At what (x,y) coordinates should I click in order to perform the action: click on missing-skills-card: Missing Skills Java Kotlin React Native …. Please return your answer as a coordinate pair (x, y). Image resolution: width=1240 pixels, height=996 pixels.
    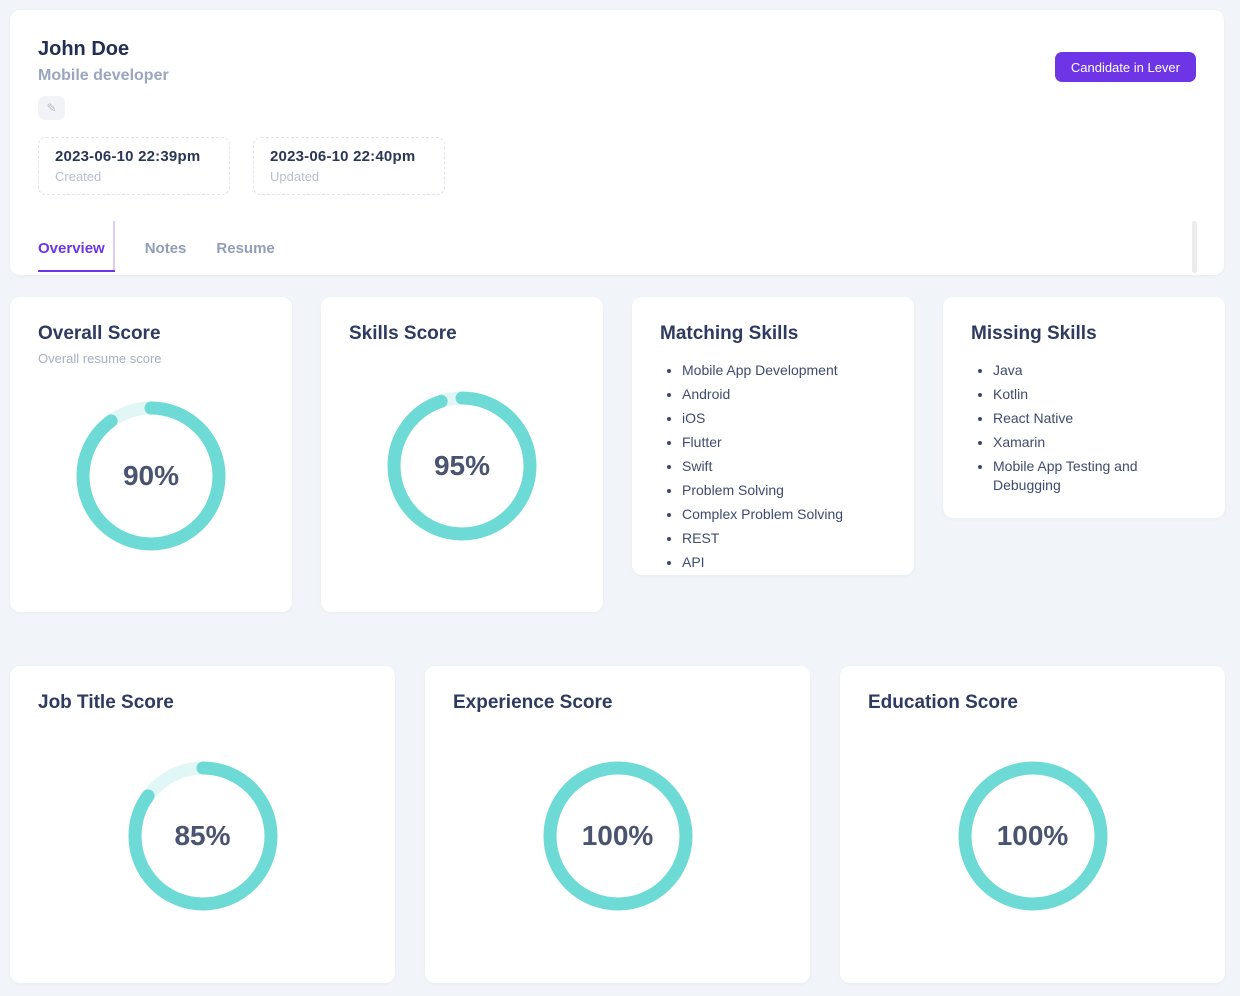
    Looking at the image, I should click on (1084, 407).